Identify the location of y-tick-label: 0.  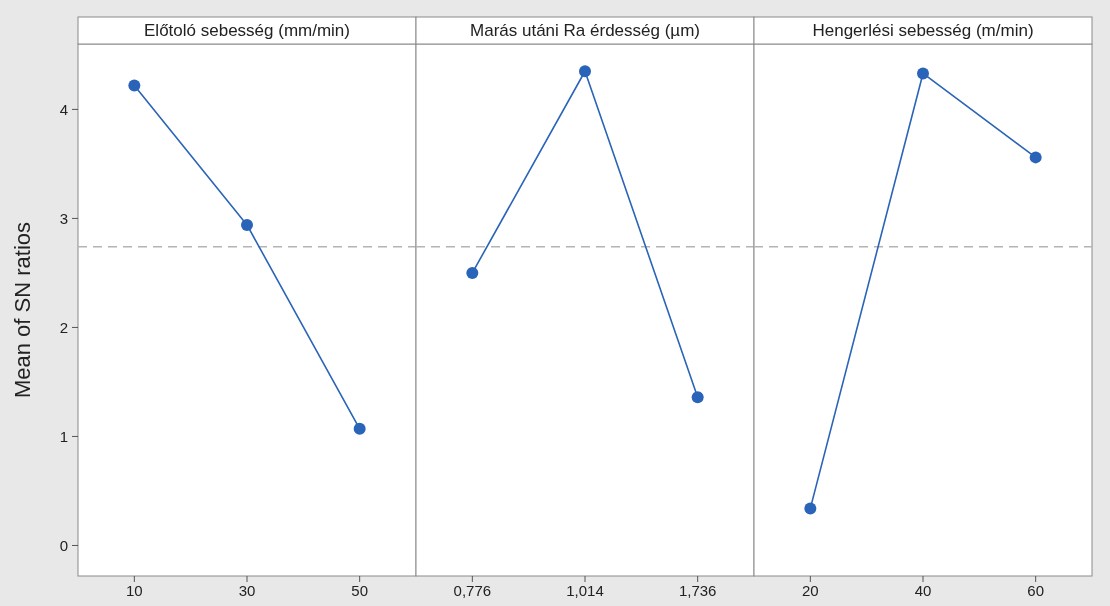
(63, 545).